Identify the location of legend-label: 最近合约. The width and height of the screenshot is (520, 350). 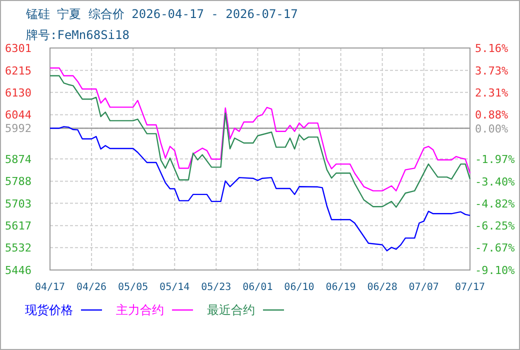
(231, 310).